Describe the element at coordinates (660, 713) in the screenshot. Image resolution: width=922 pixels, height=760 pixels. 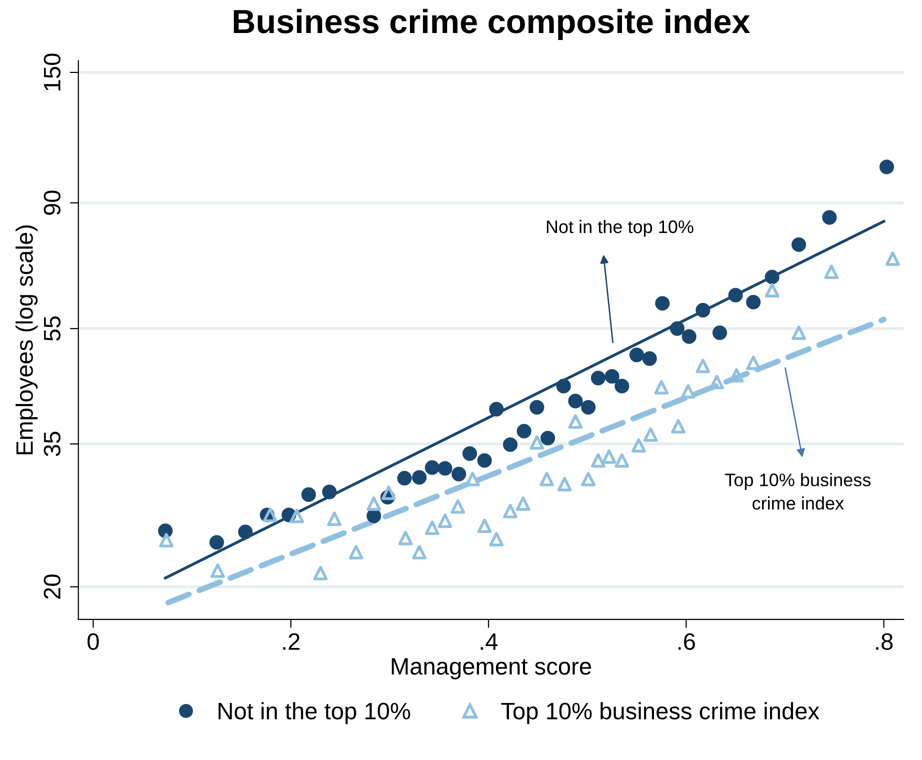
I see `legend-label: Top 10% business crime index` at that location.